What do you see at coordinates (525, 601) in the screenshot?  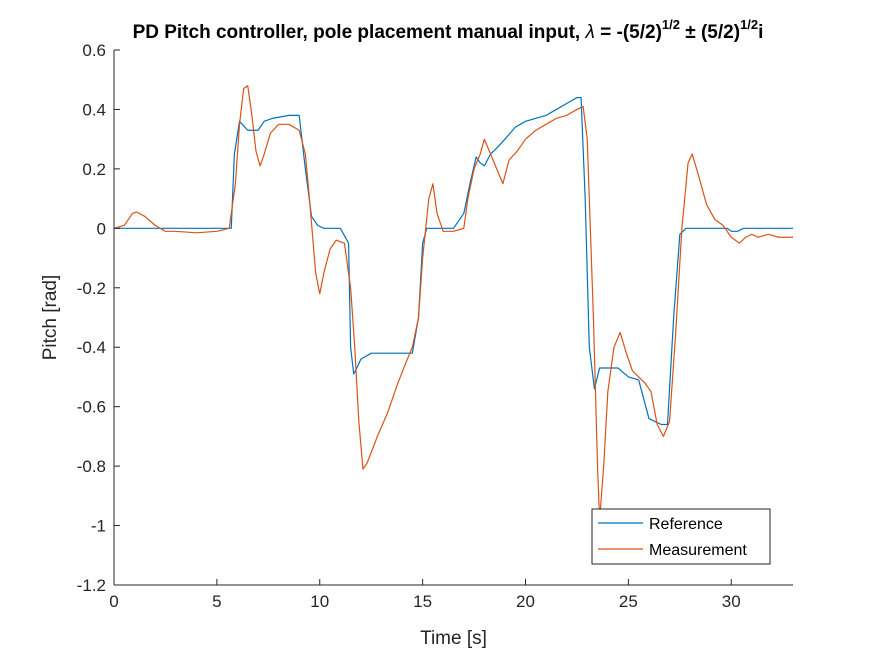 I see `x-tick-label: 20` at bounding box center [525, 601].